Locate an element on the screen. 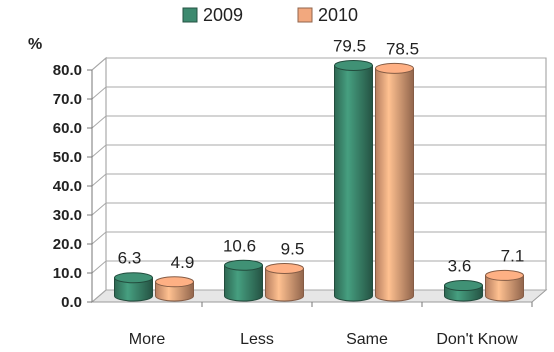 This screenshot has height=352, width=554. y-tick-label: 40.0 is located at coordinates (67, 186).